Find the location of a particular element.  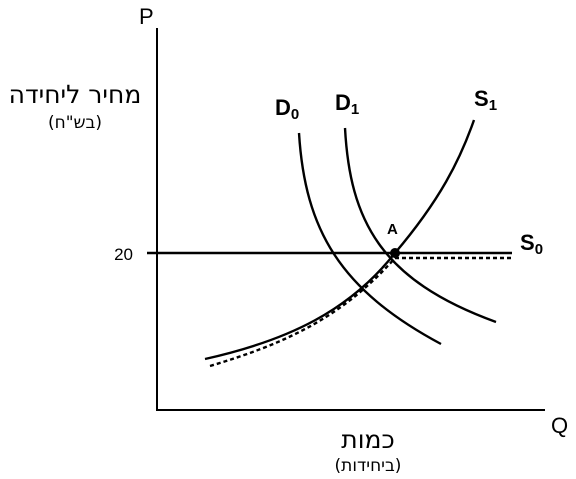

x-axis-title: כמות is located at coordinates (367, 439).